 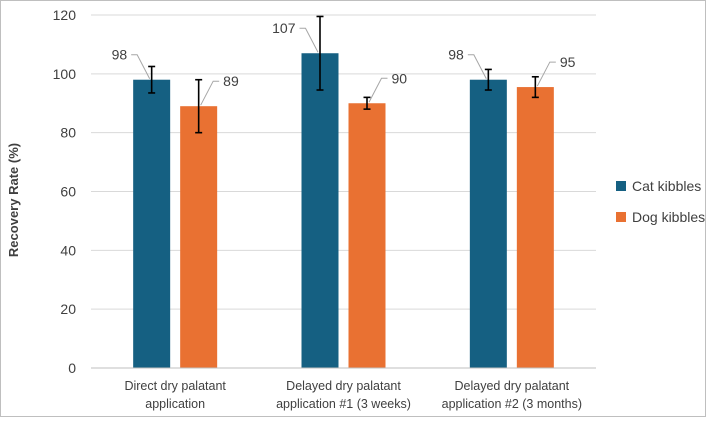 I want to click on y-axis-title: Recovery Rate (%), so click(x=13, y=200).